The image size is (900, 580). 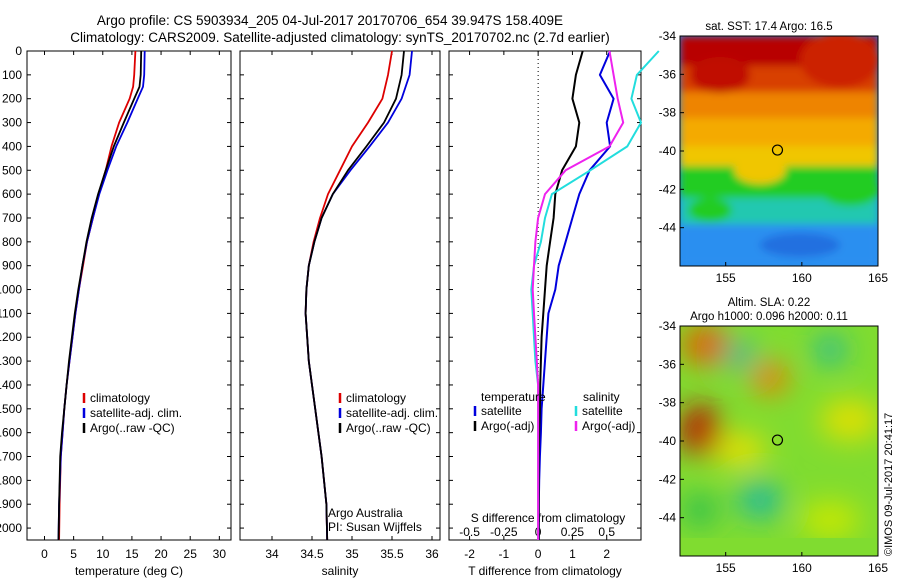 I want to click on depth-tick-label: 1900, so click(x=11, y=504).